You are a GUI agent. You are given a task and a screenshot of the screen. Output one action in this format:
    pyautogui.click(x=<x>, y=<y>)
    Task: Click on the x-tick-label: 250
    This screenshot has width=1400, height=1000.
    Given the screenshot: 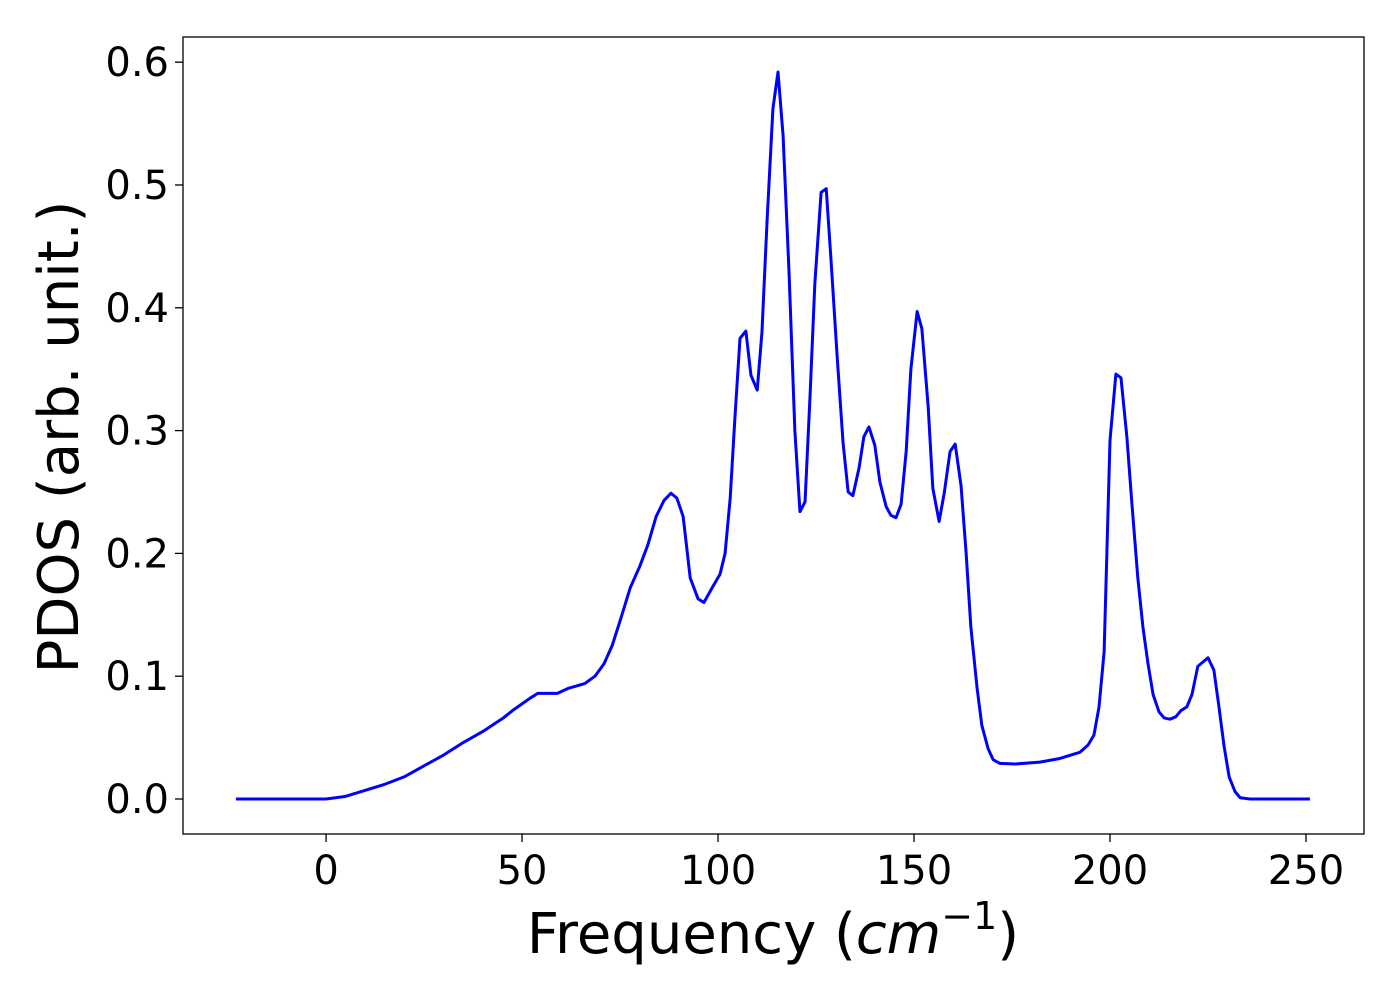 What is the action you would take?
    pyautogui.click(x=1306, y=871)
    